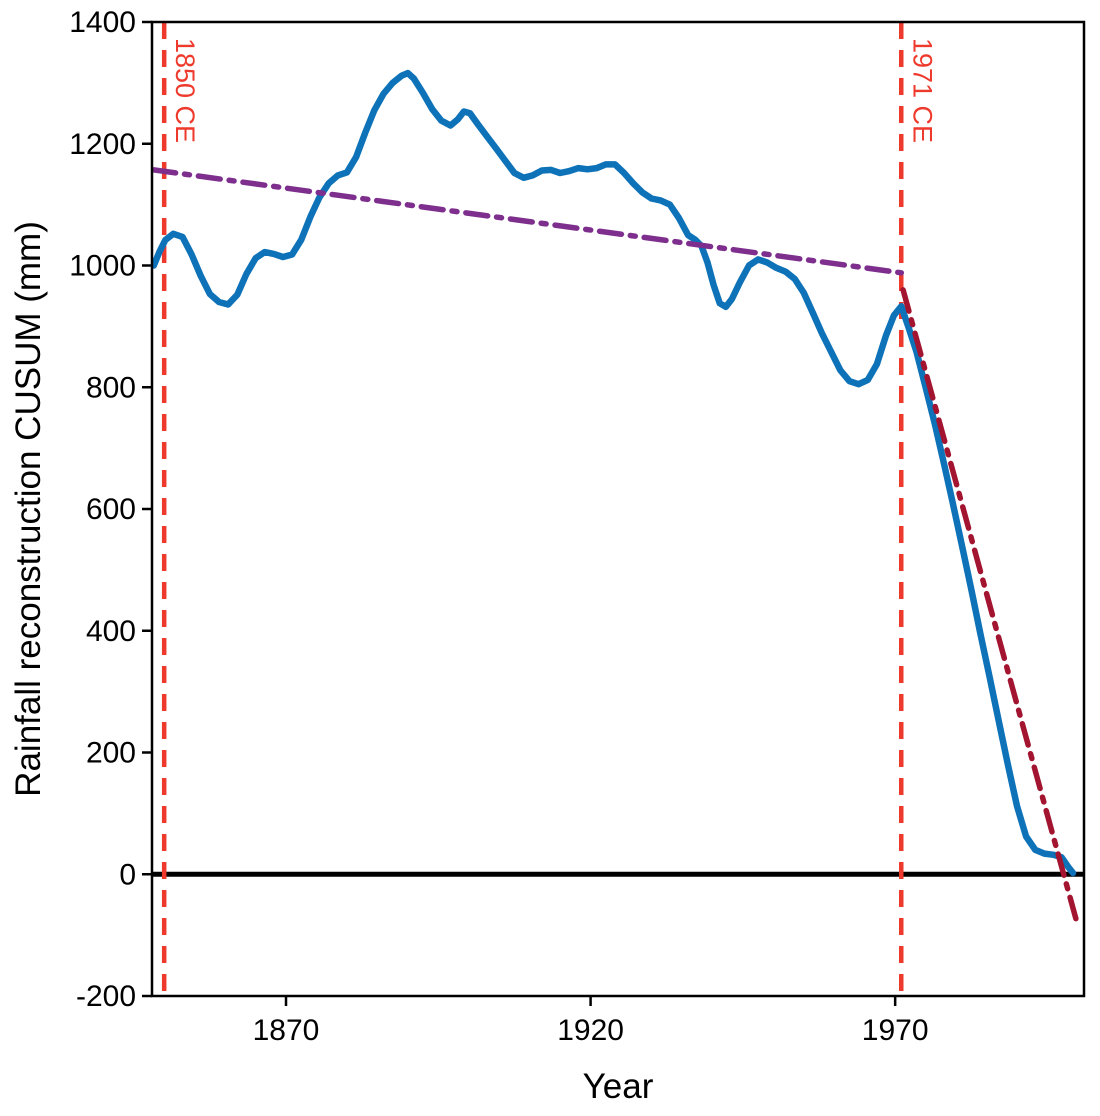  Describe the element at coordinates (590, 1030) in the screenshot. I see `x-tick-label: 1920` at that location.